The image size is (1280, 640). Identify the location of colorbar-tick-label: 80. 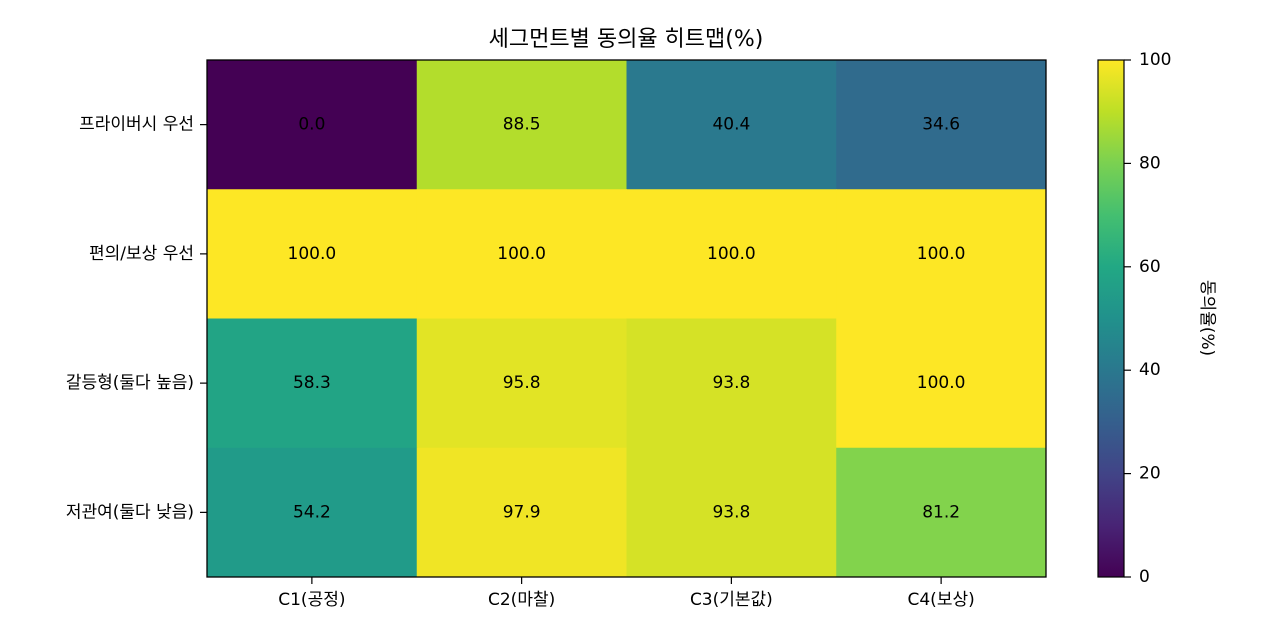
(1150, 163).